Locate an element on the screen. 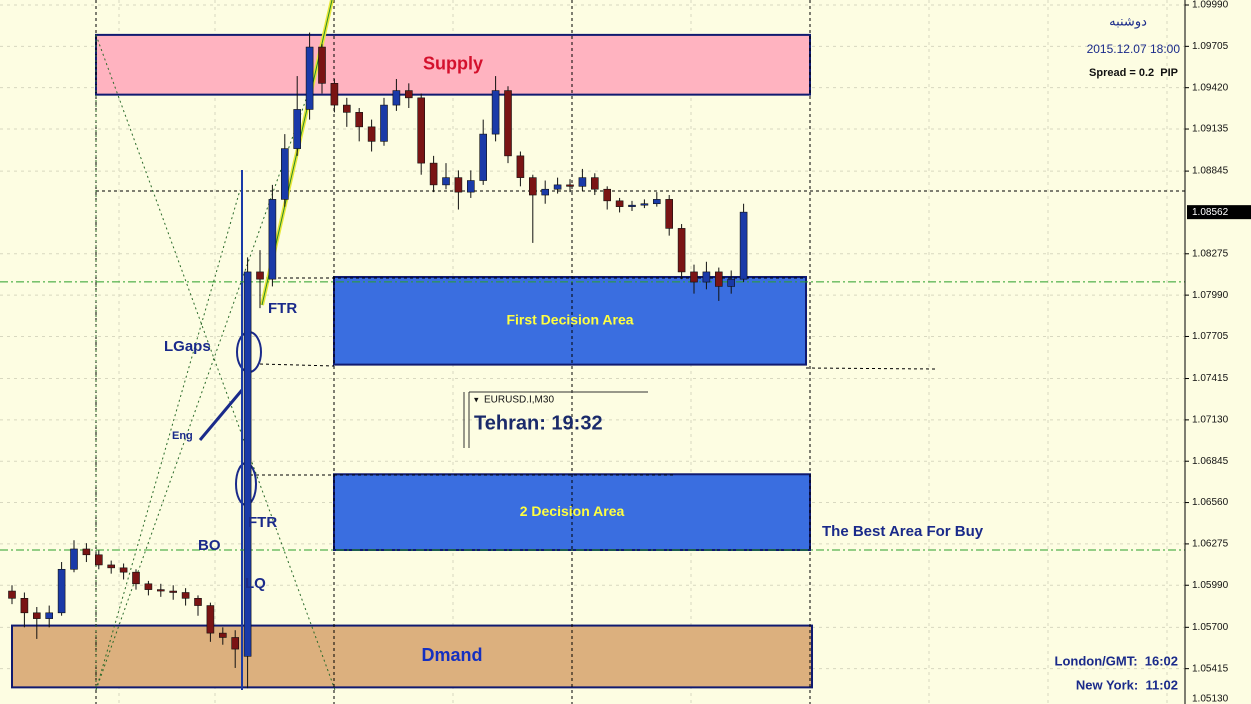 This screenshot has height=704, width=1251. trend-line is located at coordinates (168, 440).